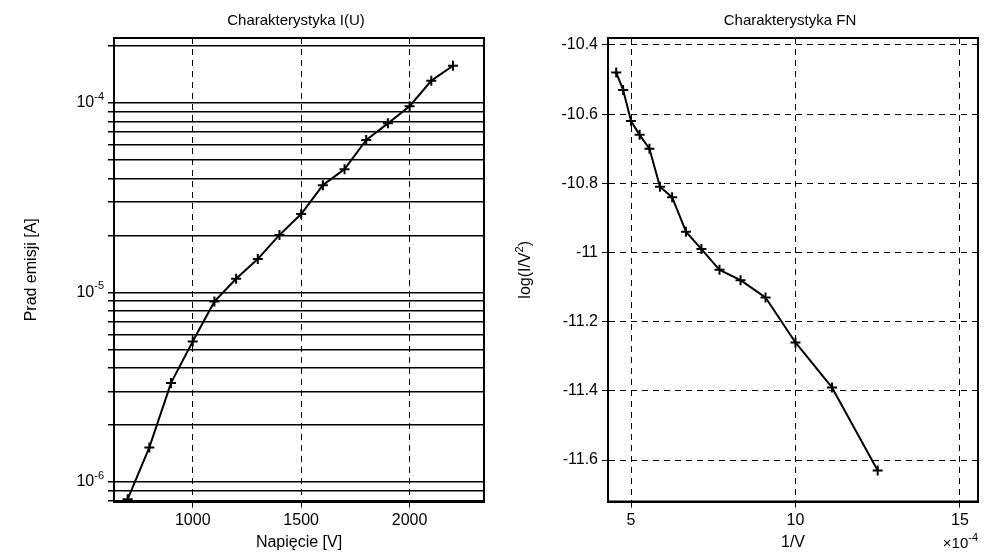  Describe the element at coordinates (960, 519) in the screenshot. I see `x-tick-label: 15` at that location.